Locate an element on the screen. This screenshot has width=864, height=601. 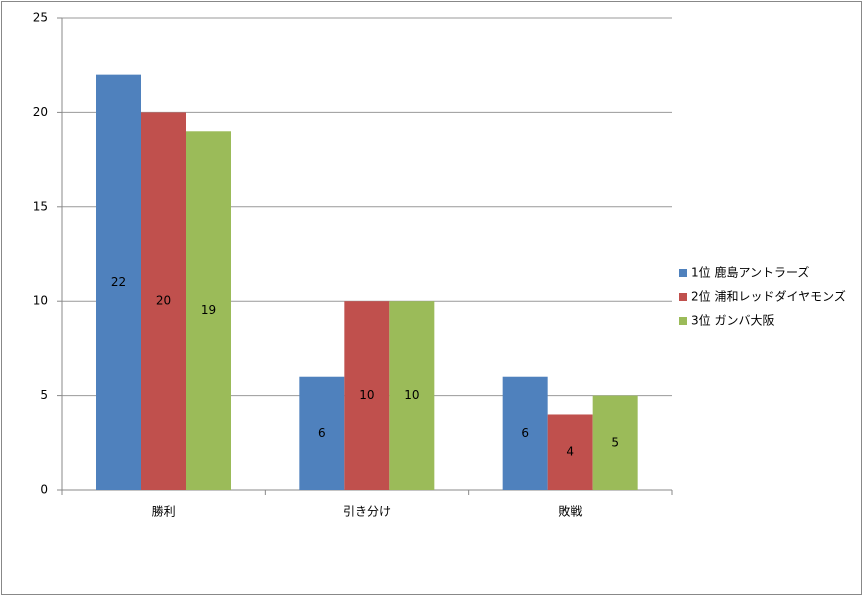
y-tick-label: 15 is located at coordinates (40, 206).